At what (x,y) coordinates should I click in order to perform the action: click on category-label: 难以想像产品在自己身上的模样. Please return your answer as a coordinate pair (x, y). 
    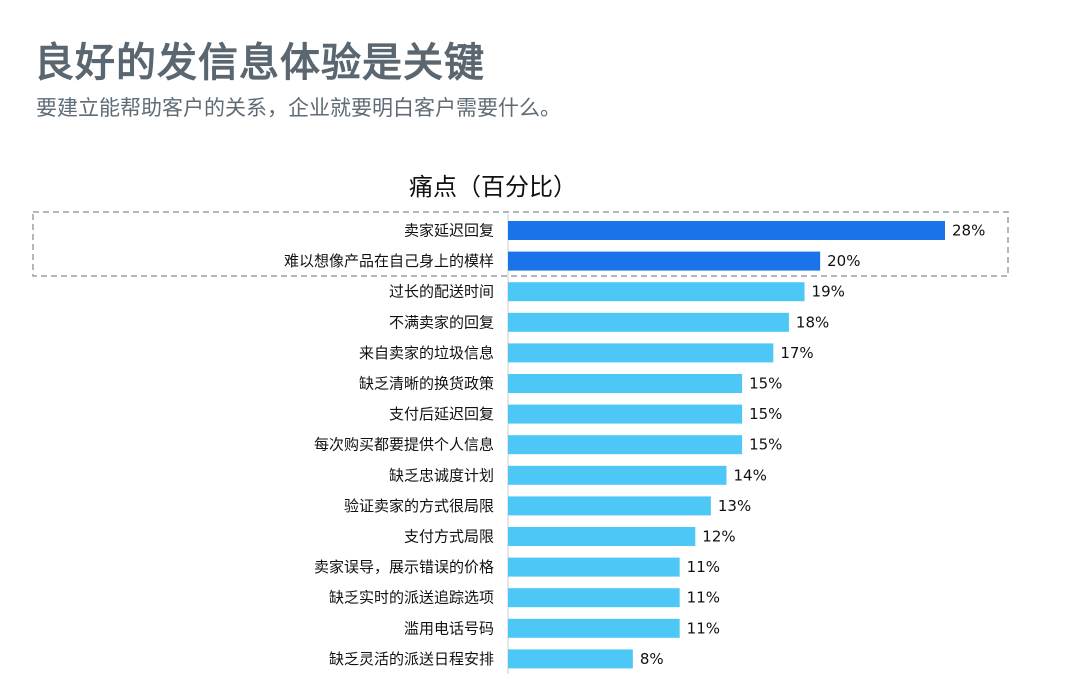
    Looking at the image, I should click on (389, 261).